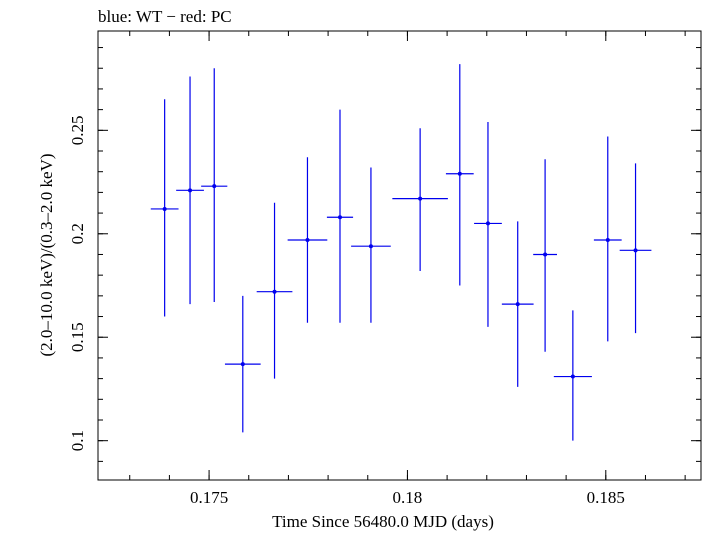 The width and height of the screenshot is (705, 537). Describe the element at coordinates (209, 497) in the screenshot. I see `x-tick-label: 0.175` at that location.